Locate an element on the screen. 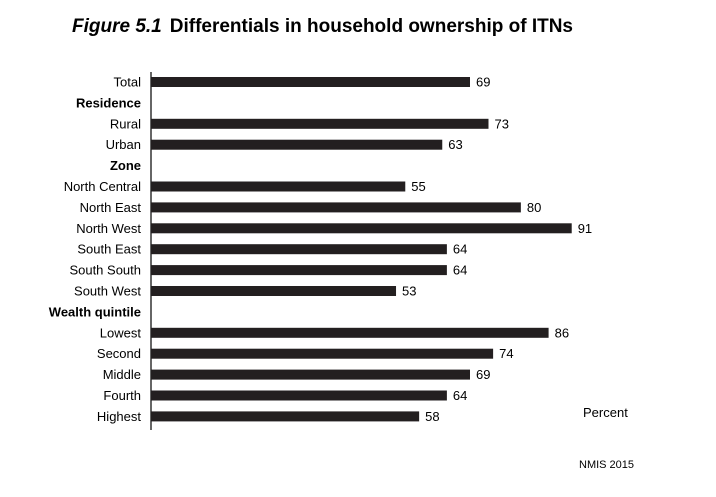  category-label: South East is located at coordinates (109, 249).